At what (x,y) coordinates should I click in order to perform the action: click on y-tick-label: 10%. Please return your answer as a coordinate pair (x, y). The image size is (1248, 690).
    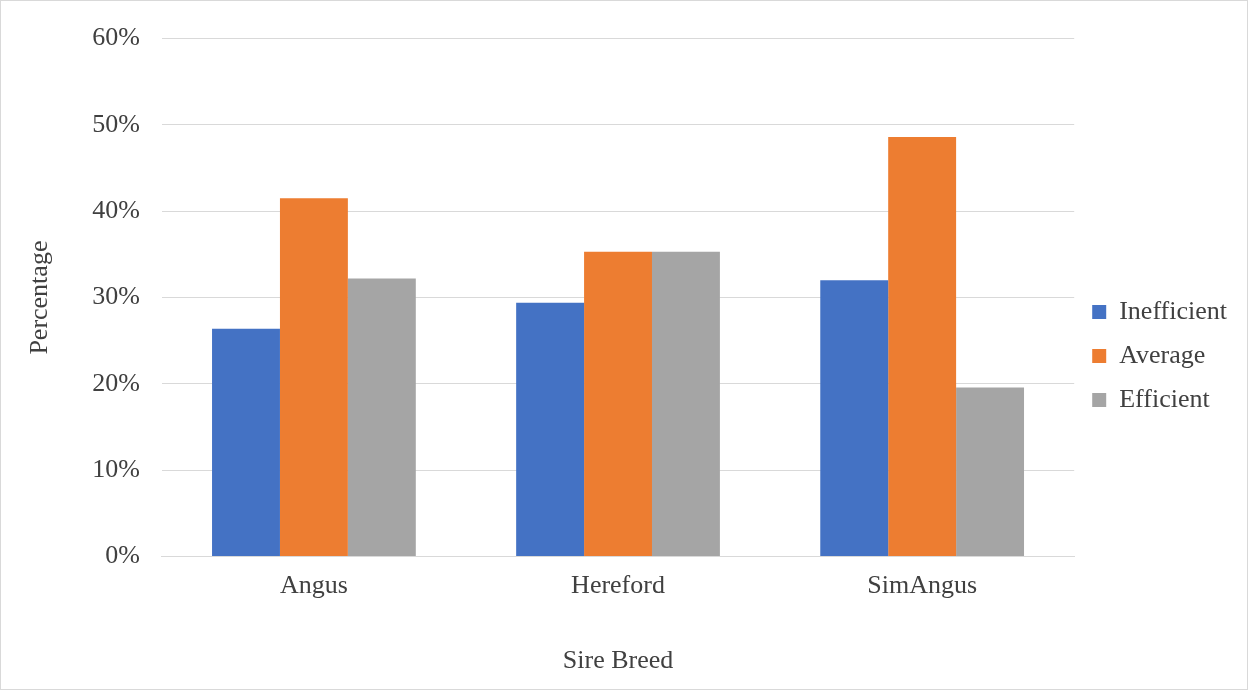
    Looking at the image, I should click on (116, 469).